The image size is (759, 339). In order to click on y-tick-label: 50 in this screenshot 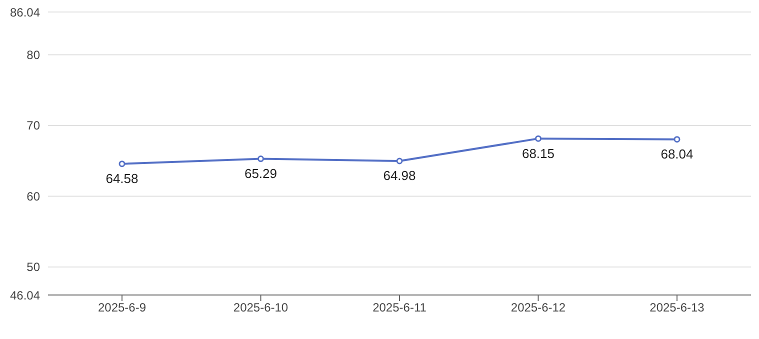, I will do `click(33, 267)`.